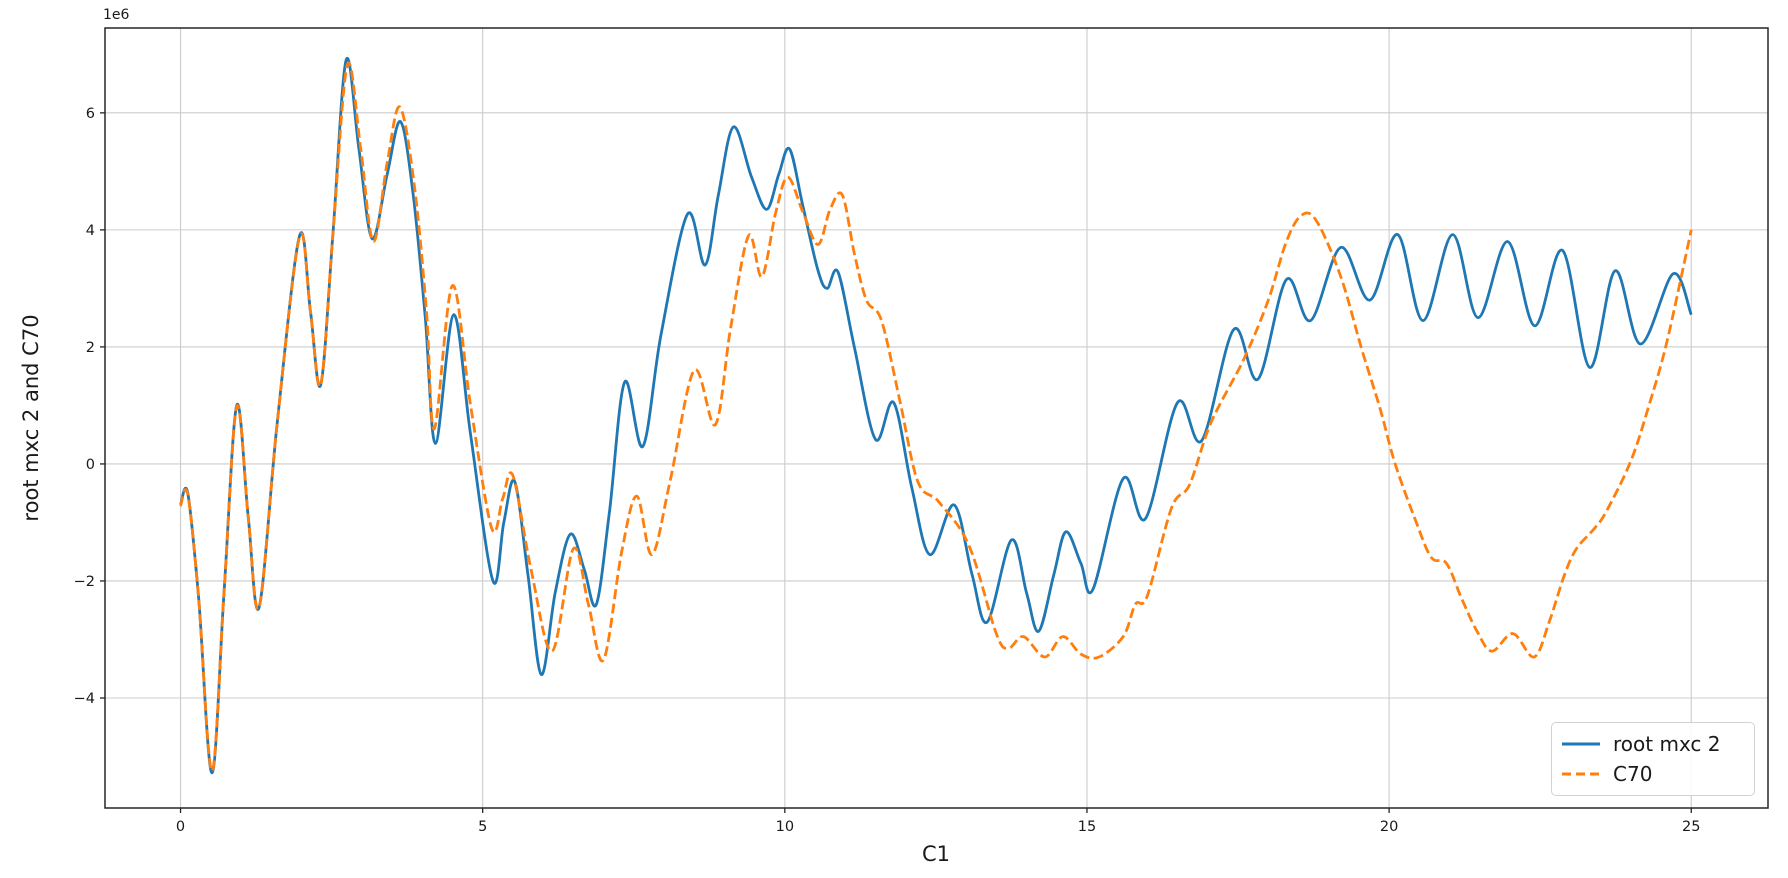  I want to click on y-tick-label: 4, so click(90, 231).